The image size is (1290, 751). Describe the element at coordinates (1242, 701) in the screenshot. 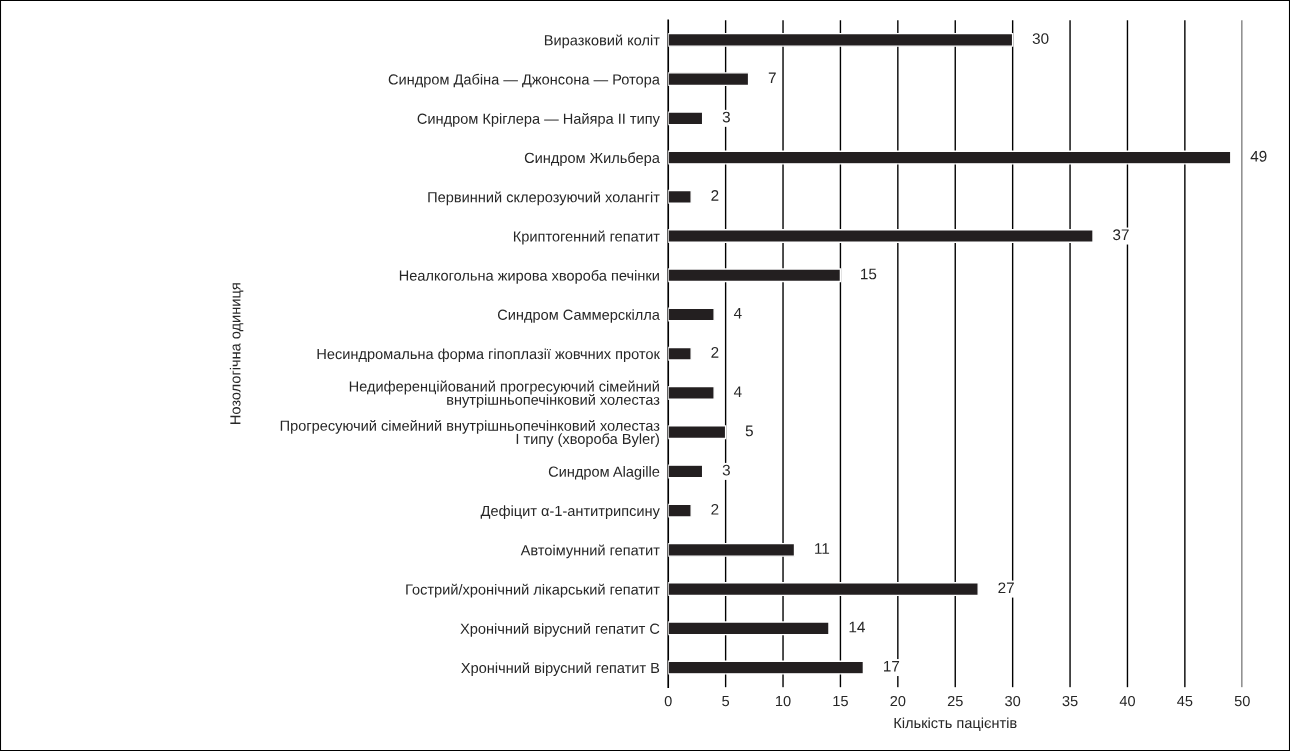

I see `x-tick-label: 50` at that location.